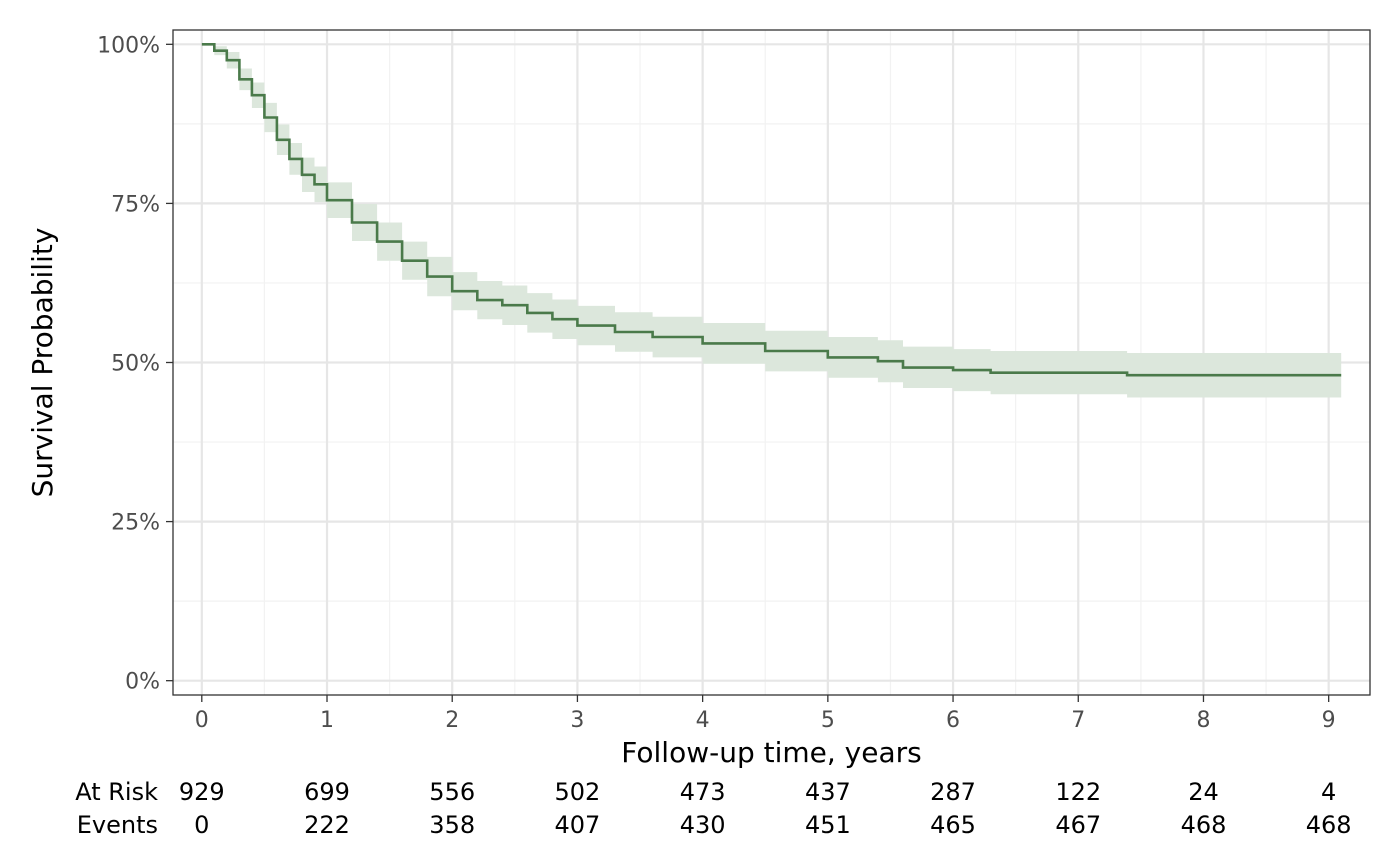 The height and width of the screenshot is (865, 1400). I want to click on risk-value: 430, so click(703, 825).